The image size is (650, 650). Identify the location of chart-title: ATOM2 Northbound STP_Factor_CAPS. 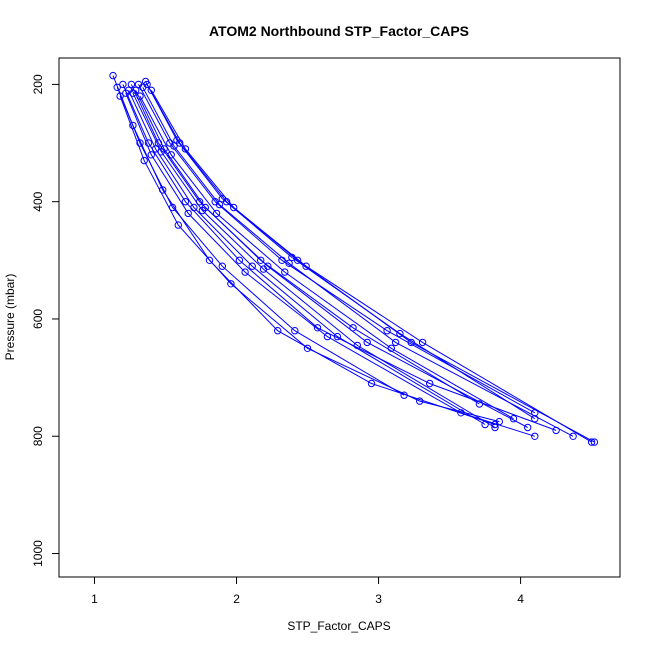
(339, 31).